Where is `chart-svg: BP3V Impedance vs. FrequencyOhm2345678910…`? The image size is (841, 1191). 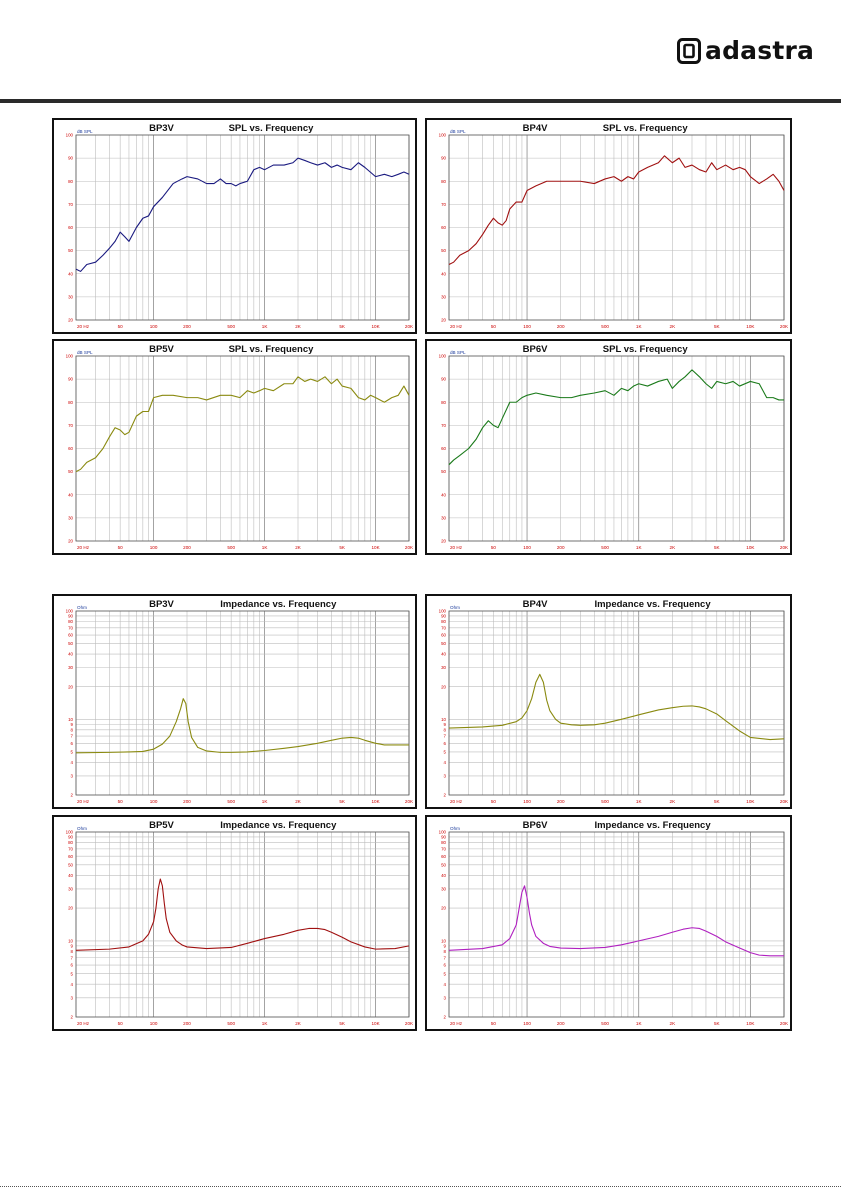 chart-svg: BP3V Impedance vs. FrequencyOhm2345678910… is located at coordinates (234, 701).